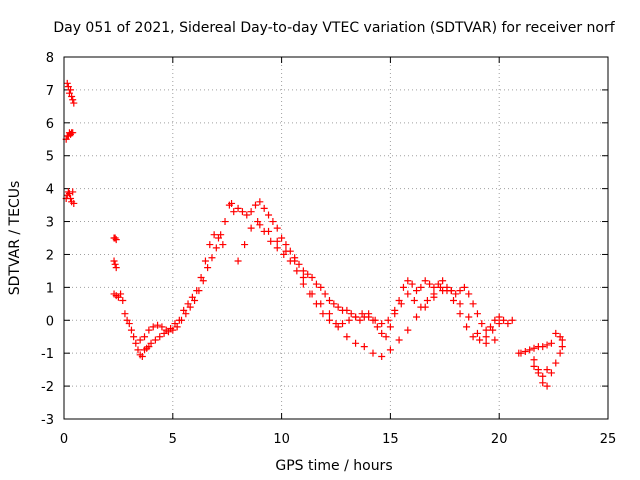 The image size is (640, 480). I want to click on series-norf-g, so click(368, 281).